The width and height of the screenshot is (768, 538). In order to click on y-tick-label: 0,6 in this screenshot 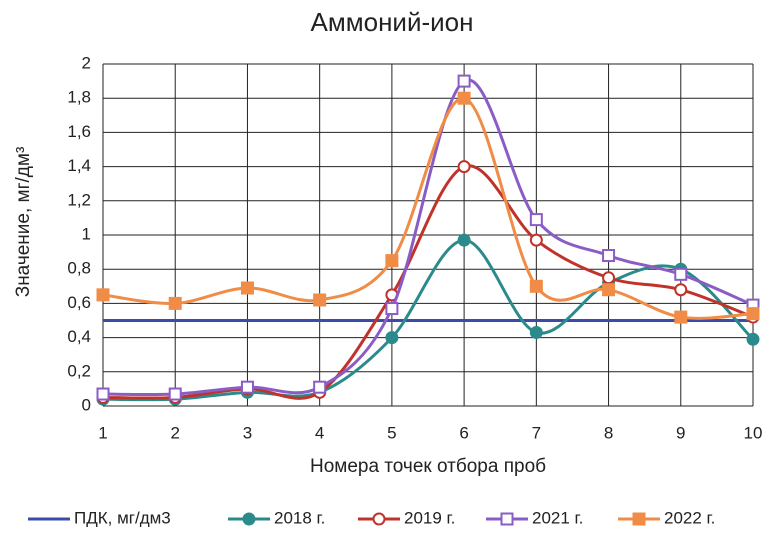, I will do `click(79, 302)`.